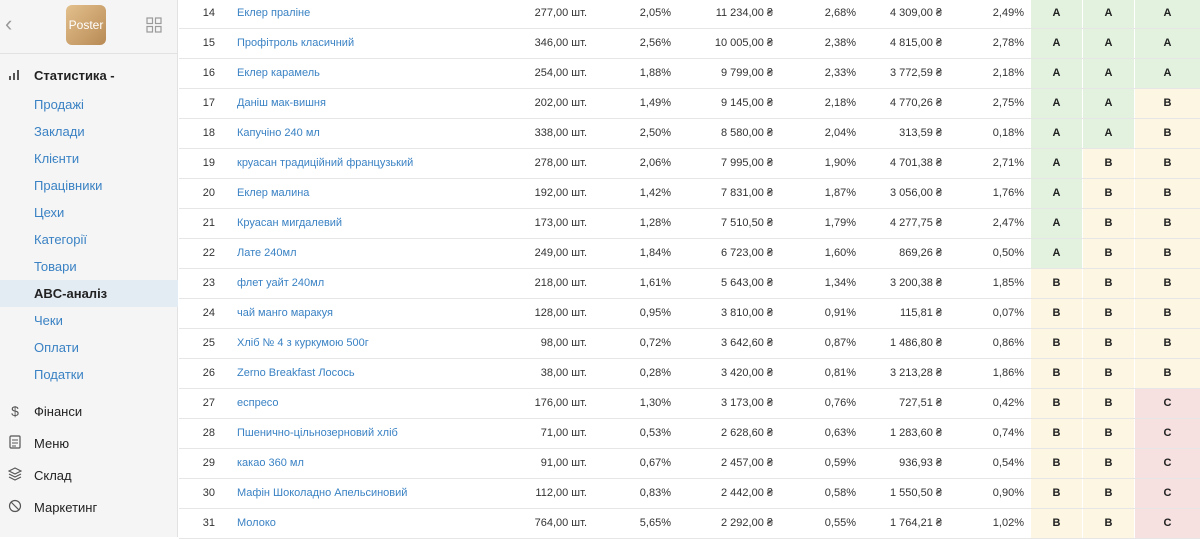 The image size is (1200, 539). What do you see at coordinates (89, 53) in the screenshot?
I see `sidebar-divider` at bounding box center [89, 53].